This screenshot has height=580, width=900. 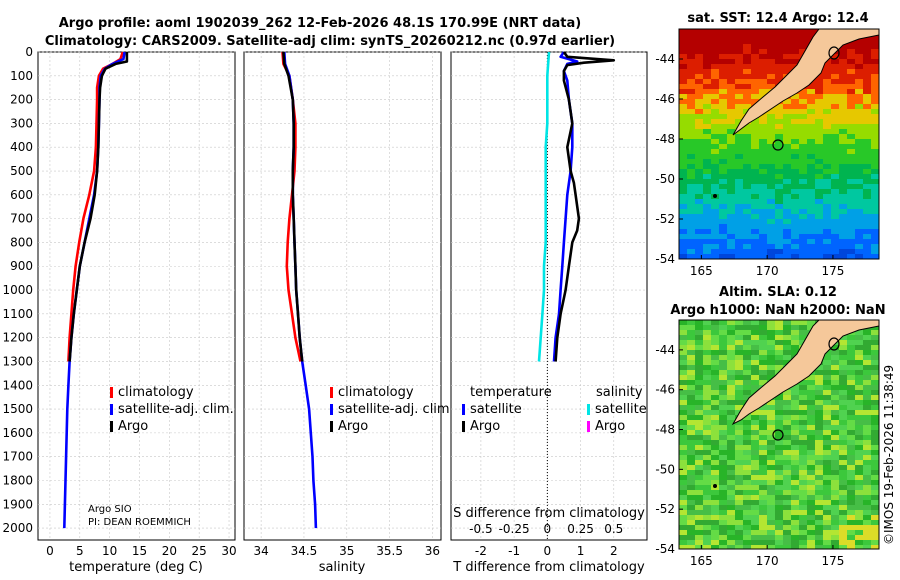 What do you see at coordinates (832, 271) in the screenshot?
I see `lon-label: 175` at bounding box center [832, 271].